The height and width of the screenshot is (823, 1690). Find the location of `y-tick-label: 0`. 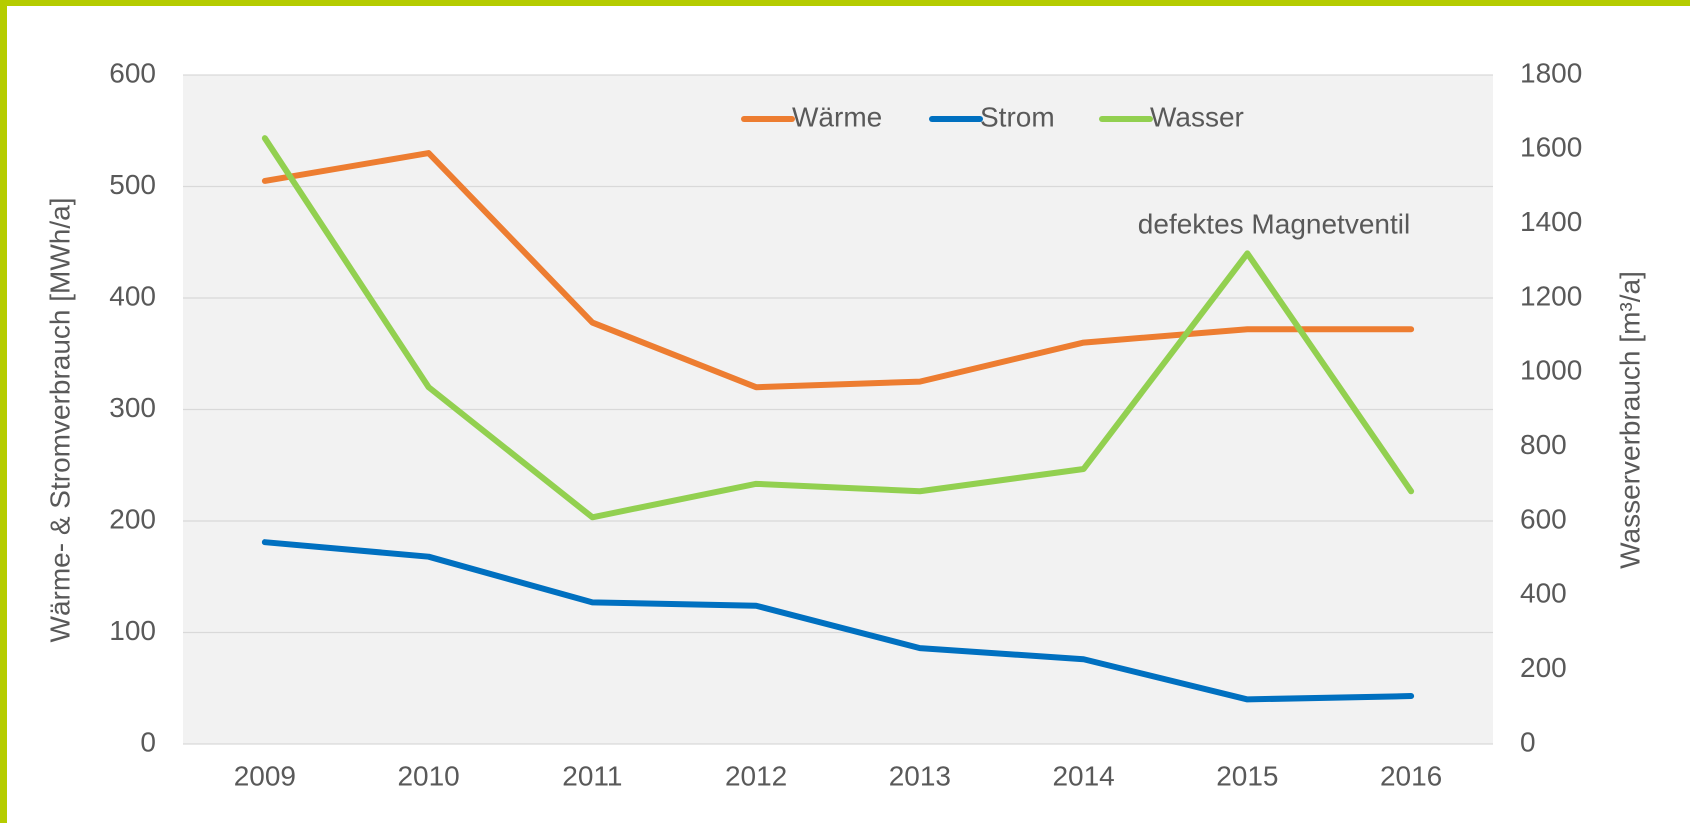

y-tick-label: 0 is located at coordinates (148, 741).